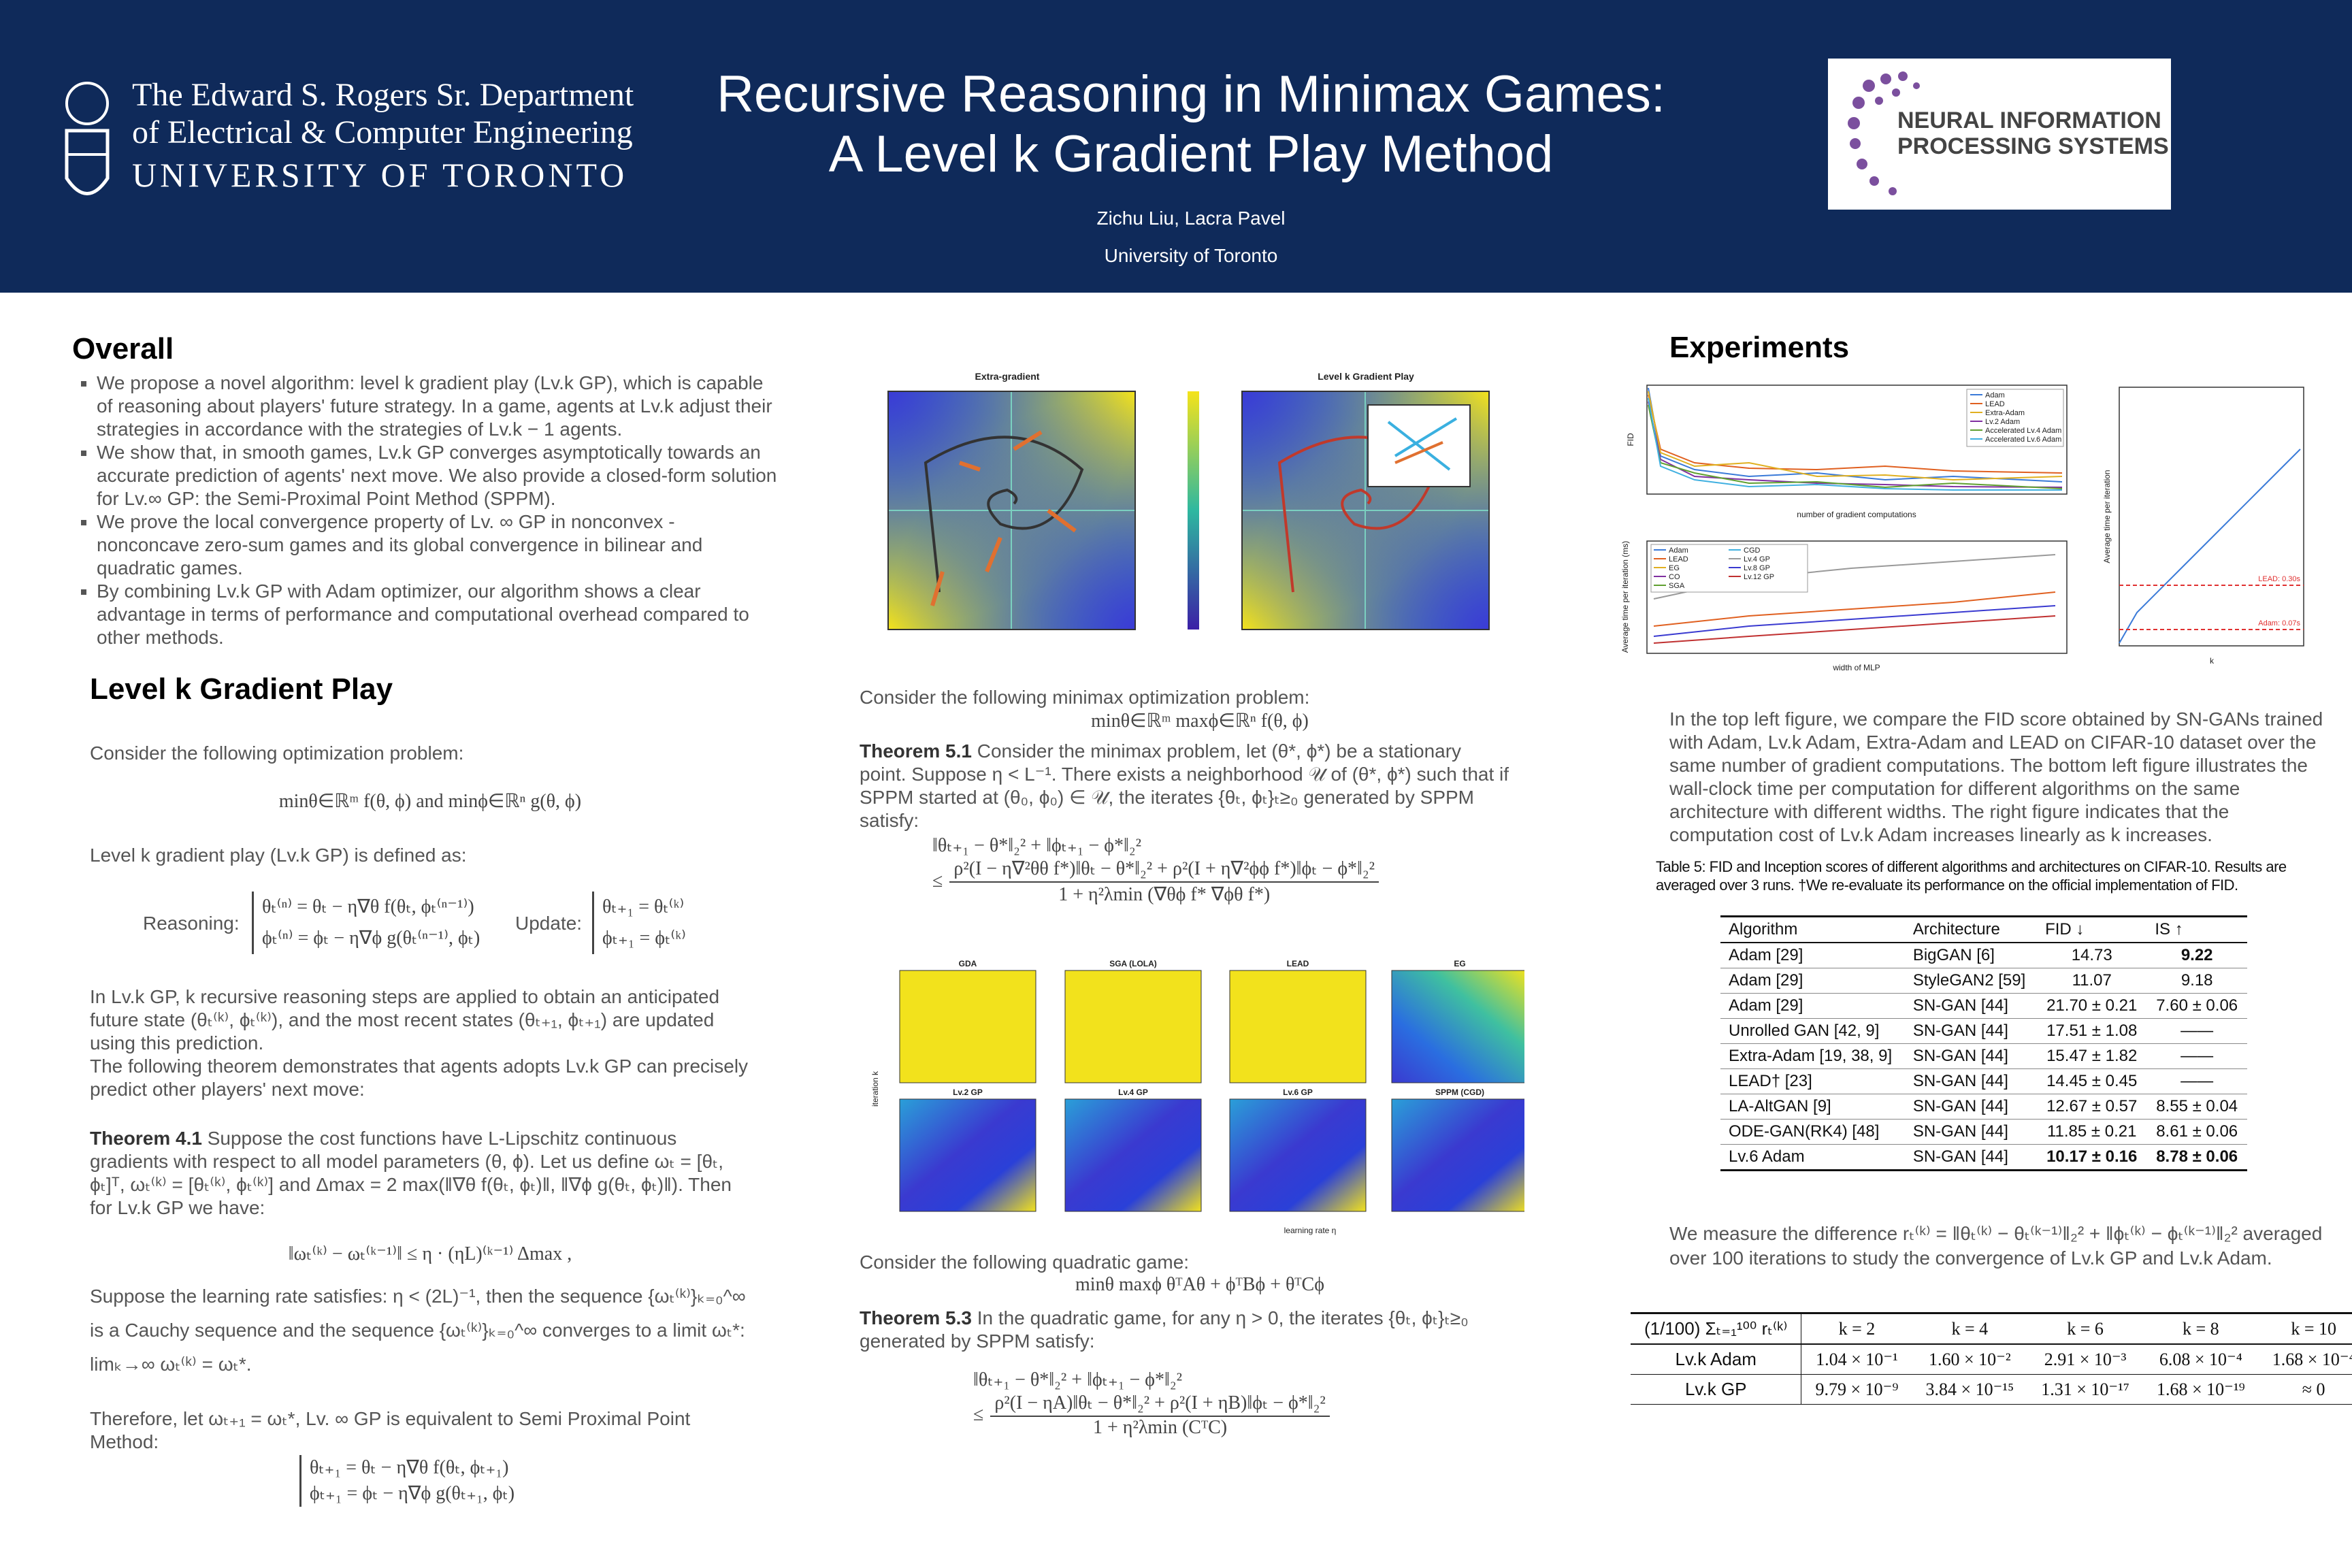  What do you see at coordinates (1678, 560) in the screenshot?
I see `legend-entry: LEAD` at bounding box center [1678, 560].